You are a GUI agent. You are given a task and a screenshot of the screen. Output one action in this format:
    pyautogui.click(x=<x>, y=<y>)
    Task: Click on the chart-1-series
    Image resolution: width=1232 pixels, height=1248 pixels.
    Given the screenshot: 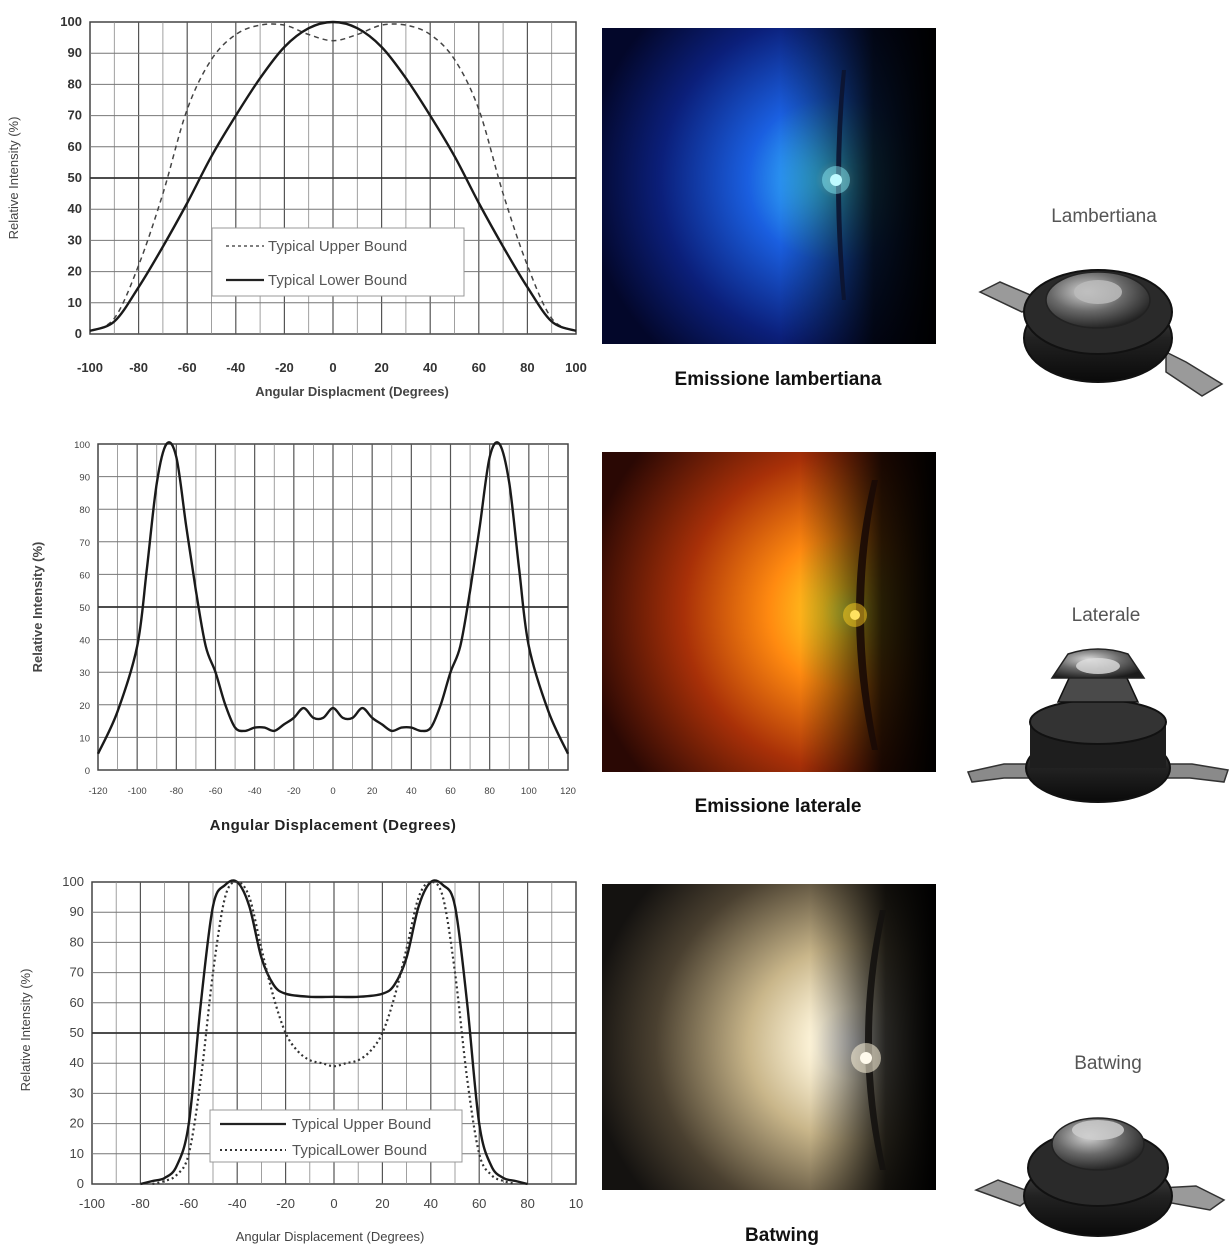 What is the action you would take?
    pyautogui.click(x=333, y=176)
    